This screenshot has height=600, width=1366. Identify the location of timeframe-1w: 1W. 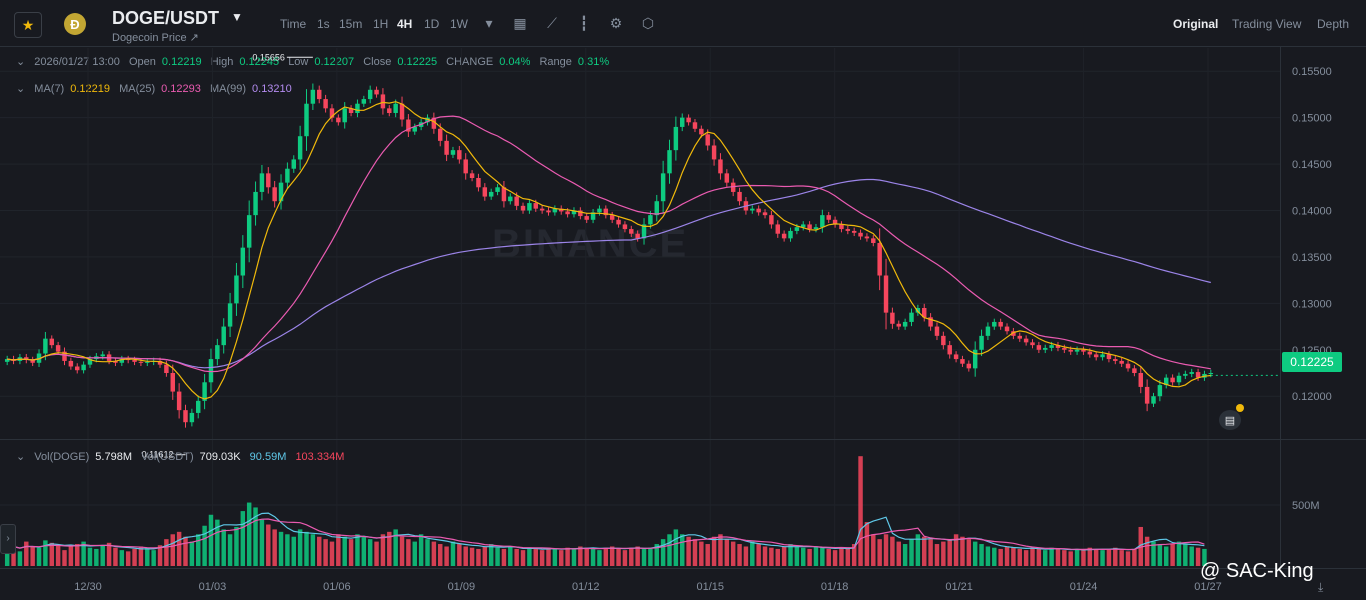
(459, 24).